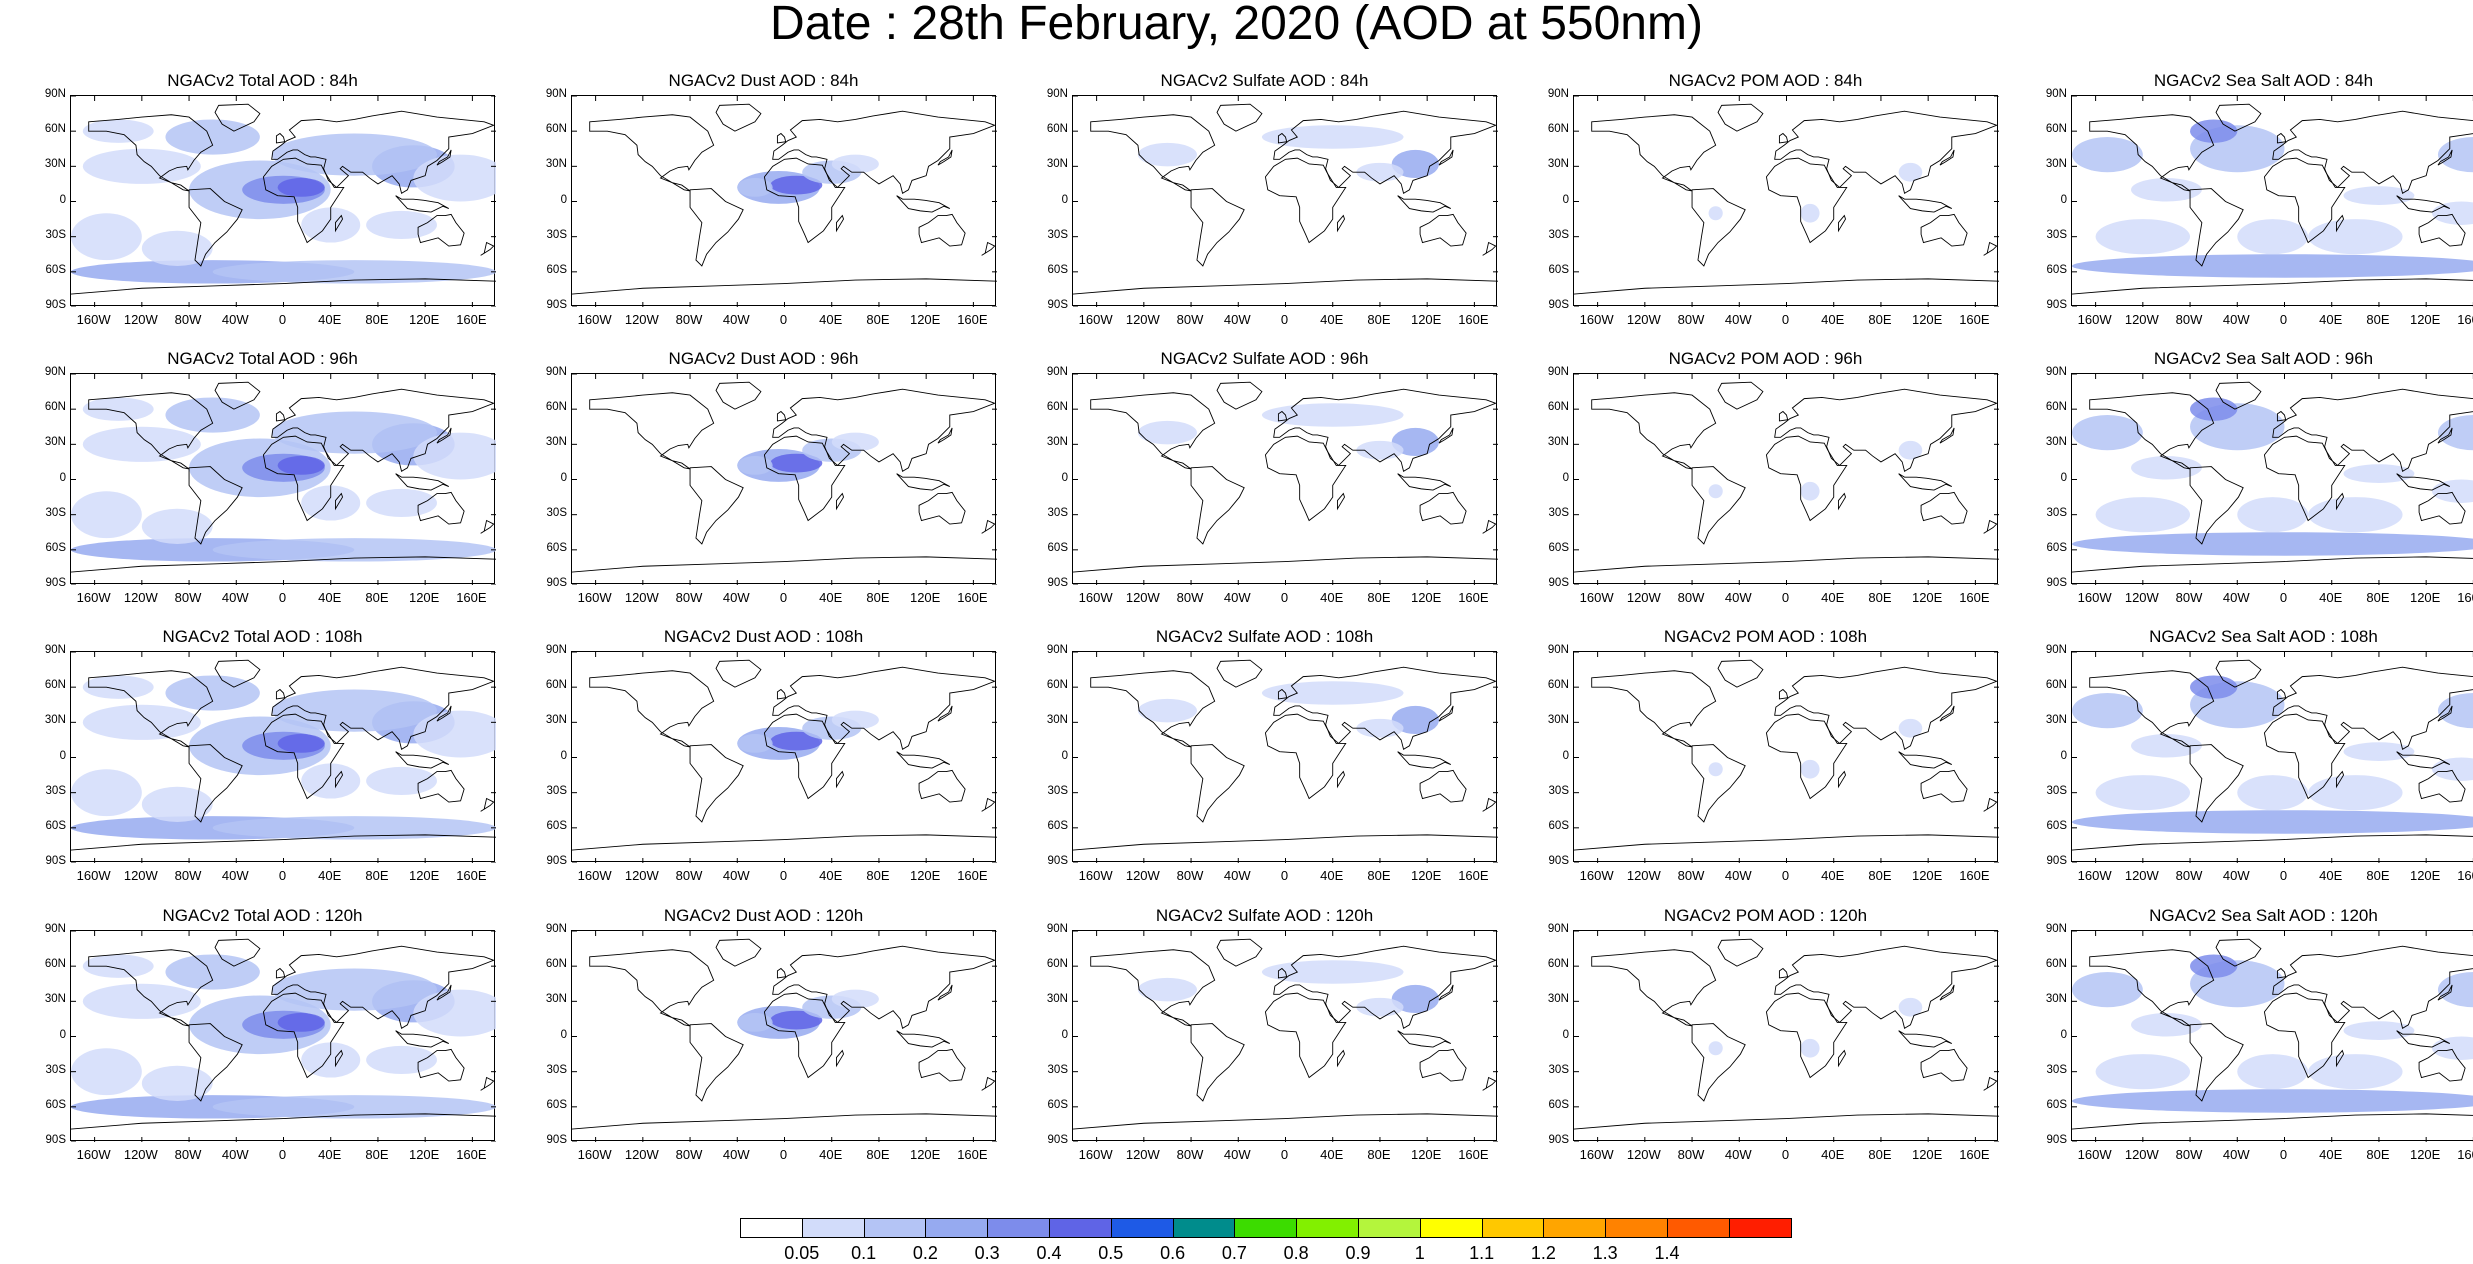 The width and height of the screenshot is (2473, 1264). I want to click on colorbar-label: 0.3, so click(987, 1253).